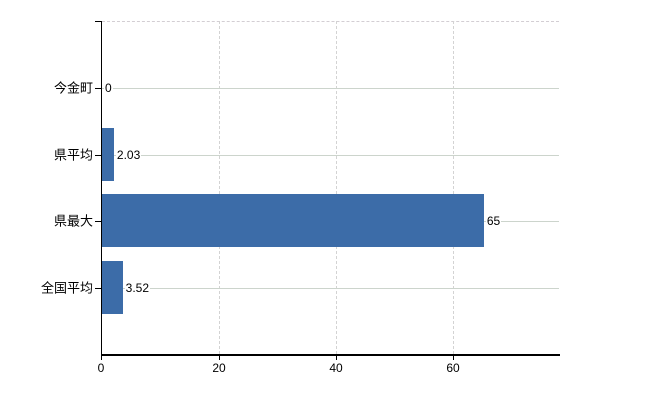 Image resolution: width=650 pixels, height=400 pixels. What do you see at coordinates (128, 155) in the screenshot?
I see `value-label: 2.03` at bounding box center [128, 155].